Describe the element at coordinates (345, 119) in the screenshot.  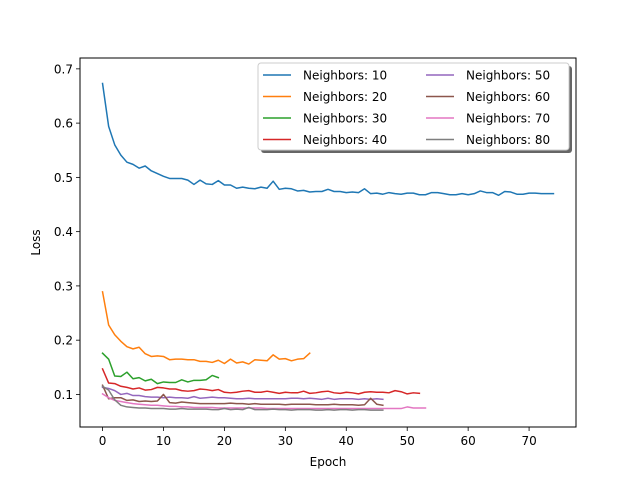
I see `legend-label-2: Neighbors: 30` at that location.